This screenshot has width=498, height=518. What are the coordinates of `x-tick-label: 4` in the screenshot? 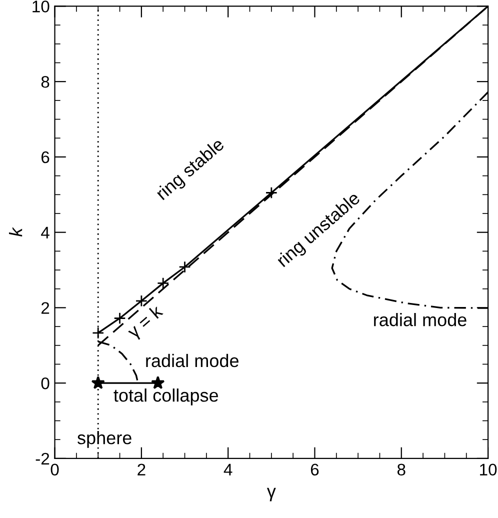 It's located at (228, 470).